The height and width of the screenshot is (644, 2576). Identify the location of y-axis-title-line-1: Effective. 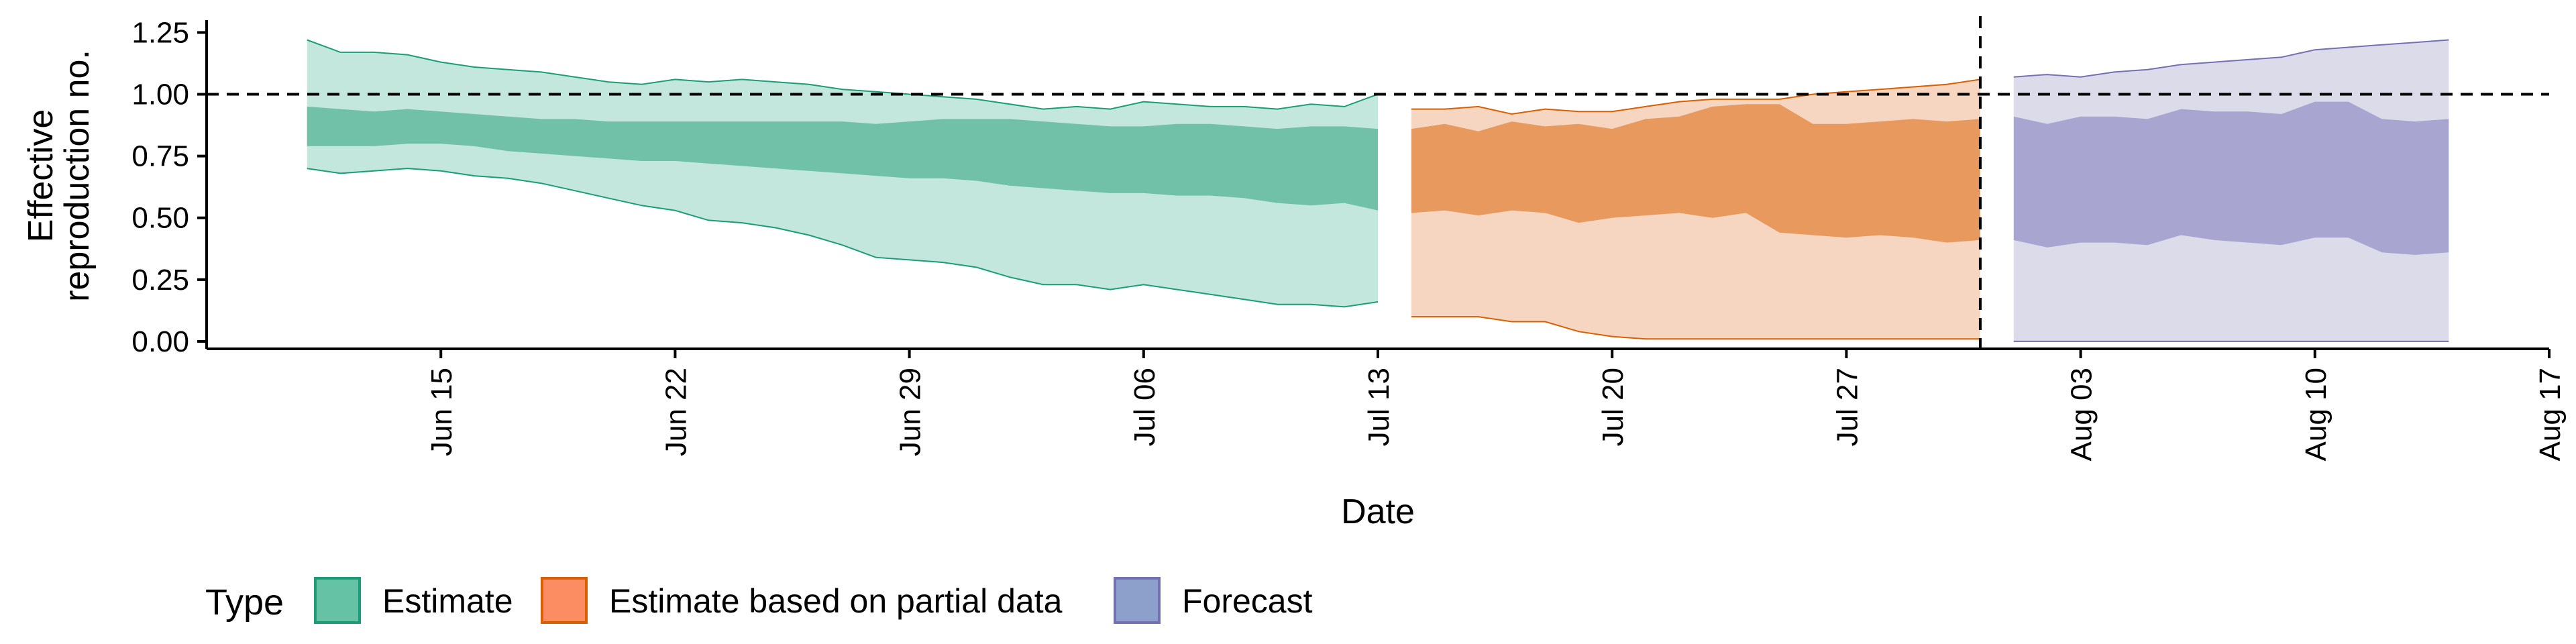
(40, 175).